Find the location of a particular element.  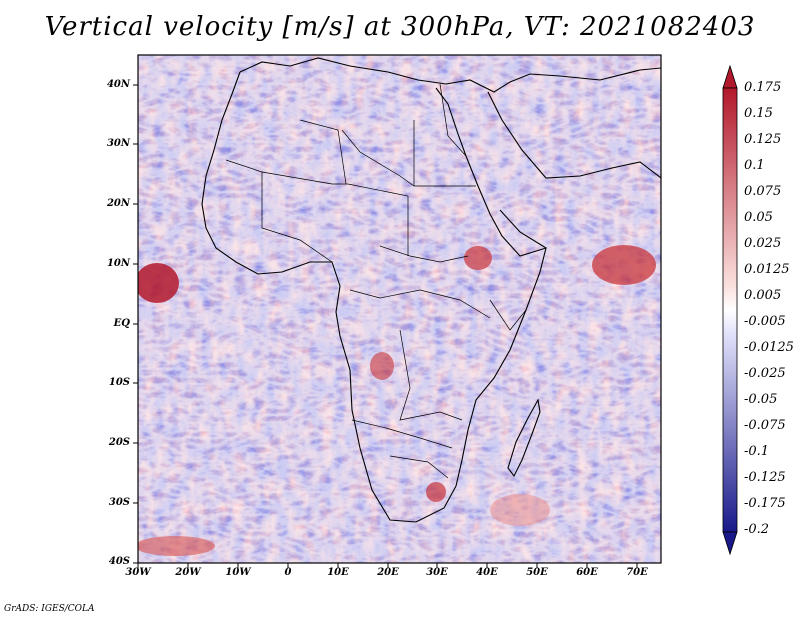

colorbar-label: -0.2 is located at coordinates (757, 529).